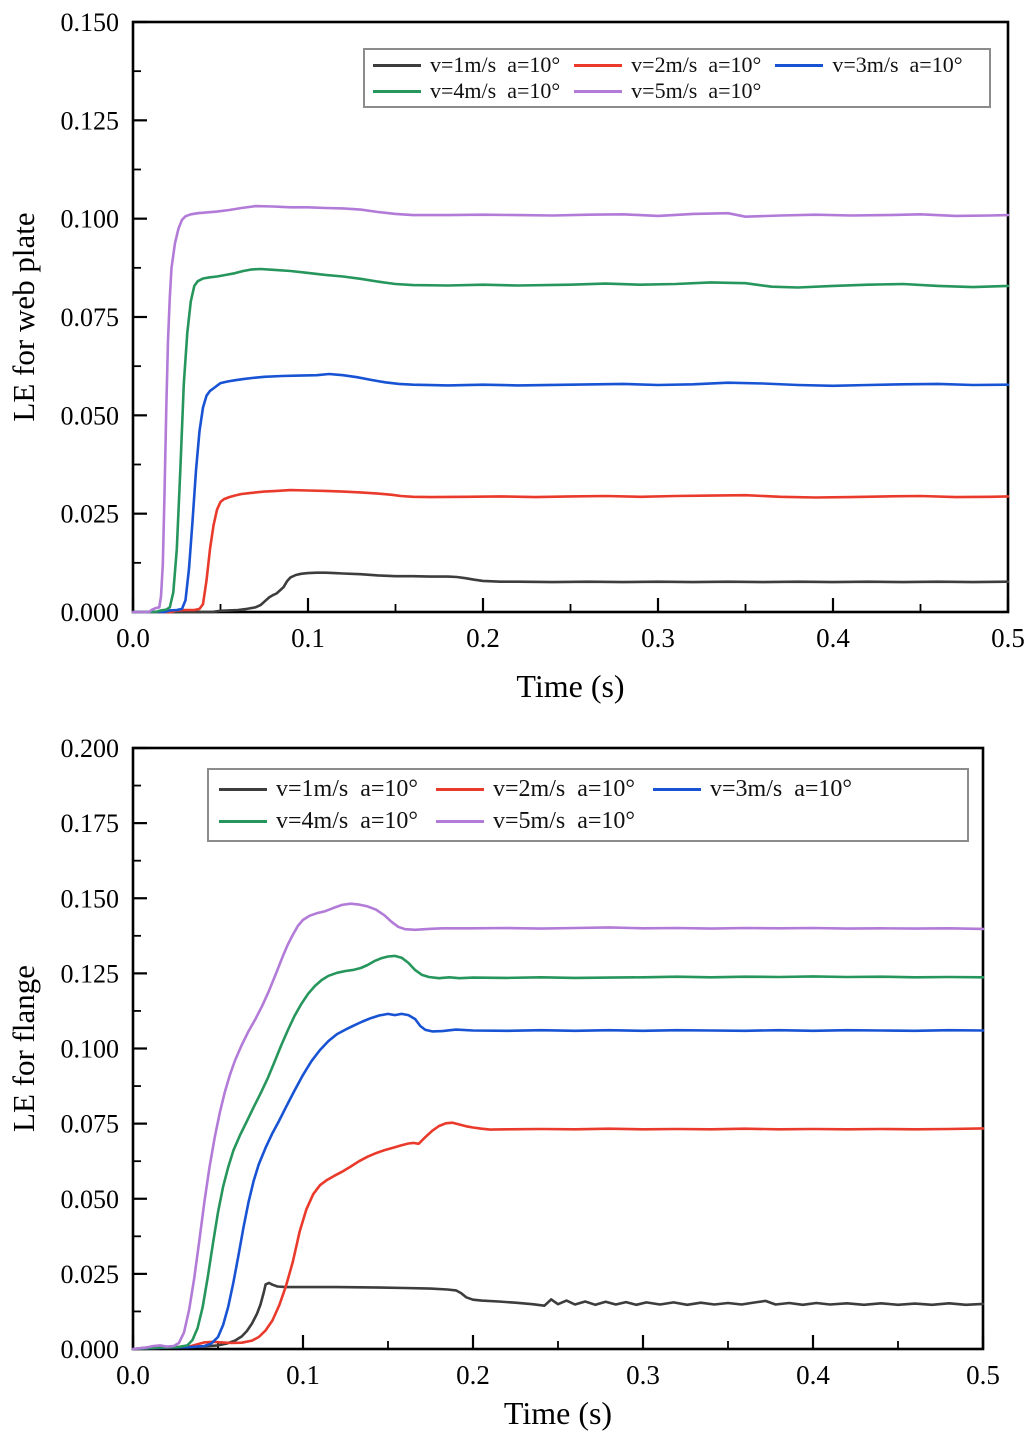 This screenshot has height=1439, width=1035. What do you see at coordinates (90, 748) in the screenshot?
I see `y-tick-label: 0.200` at bounding box center [90, 748].